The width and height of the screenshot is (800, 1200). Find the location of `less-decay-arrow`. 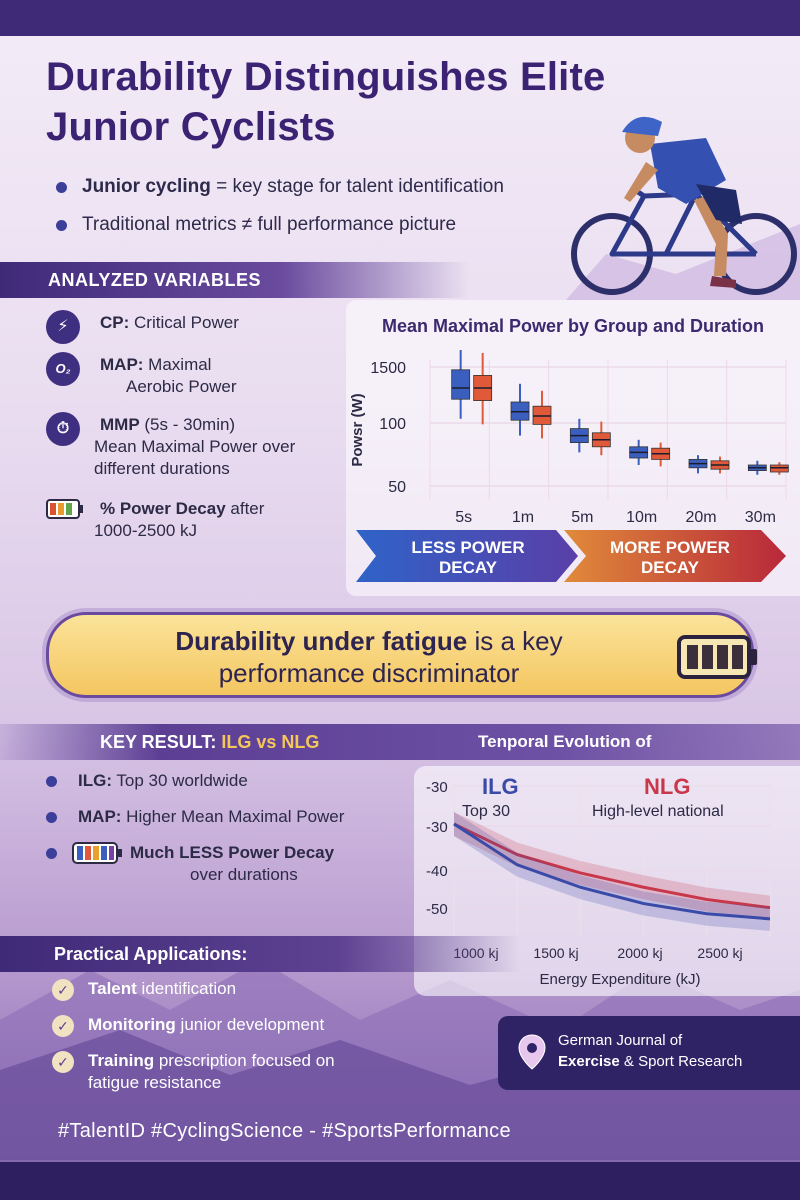

less-decay-arrow is located at coordinates (467, 556).